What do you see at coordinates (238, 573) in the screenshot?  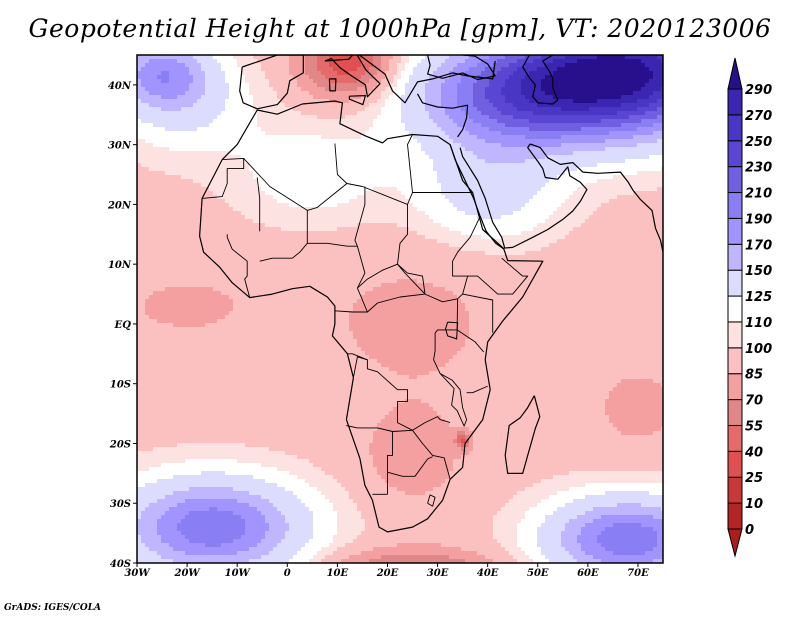 I see `x-tick-label: 10W` at bounding box center [238, 573].